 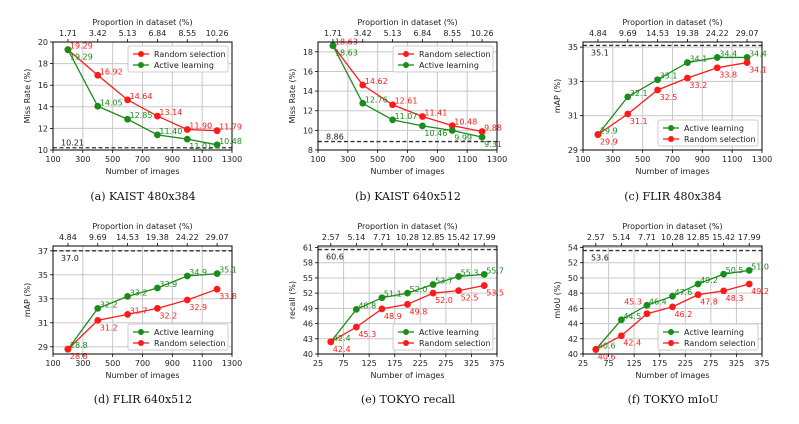 What do you see at coordinates (217, 237) in the screenshot?
I see `top-x-tick-label: 29.07` at bounding box center [217, 237].